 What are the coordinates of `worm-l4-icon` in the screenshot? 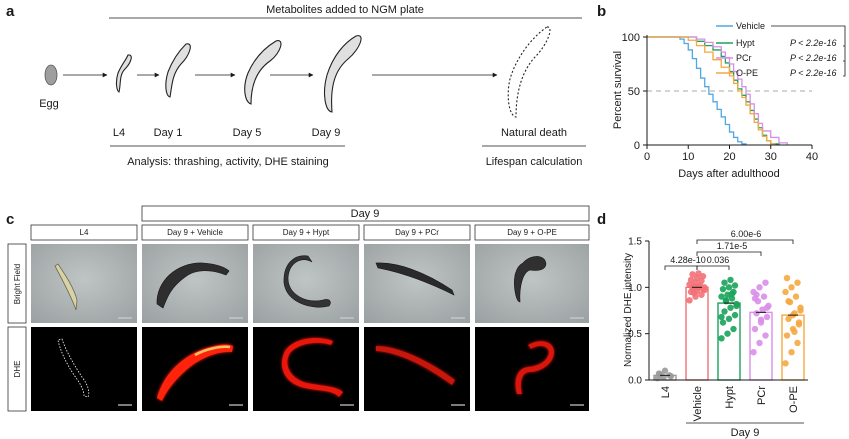 It's located at (123, 73).